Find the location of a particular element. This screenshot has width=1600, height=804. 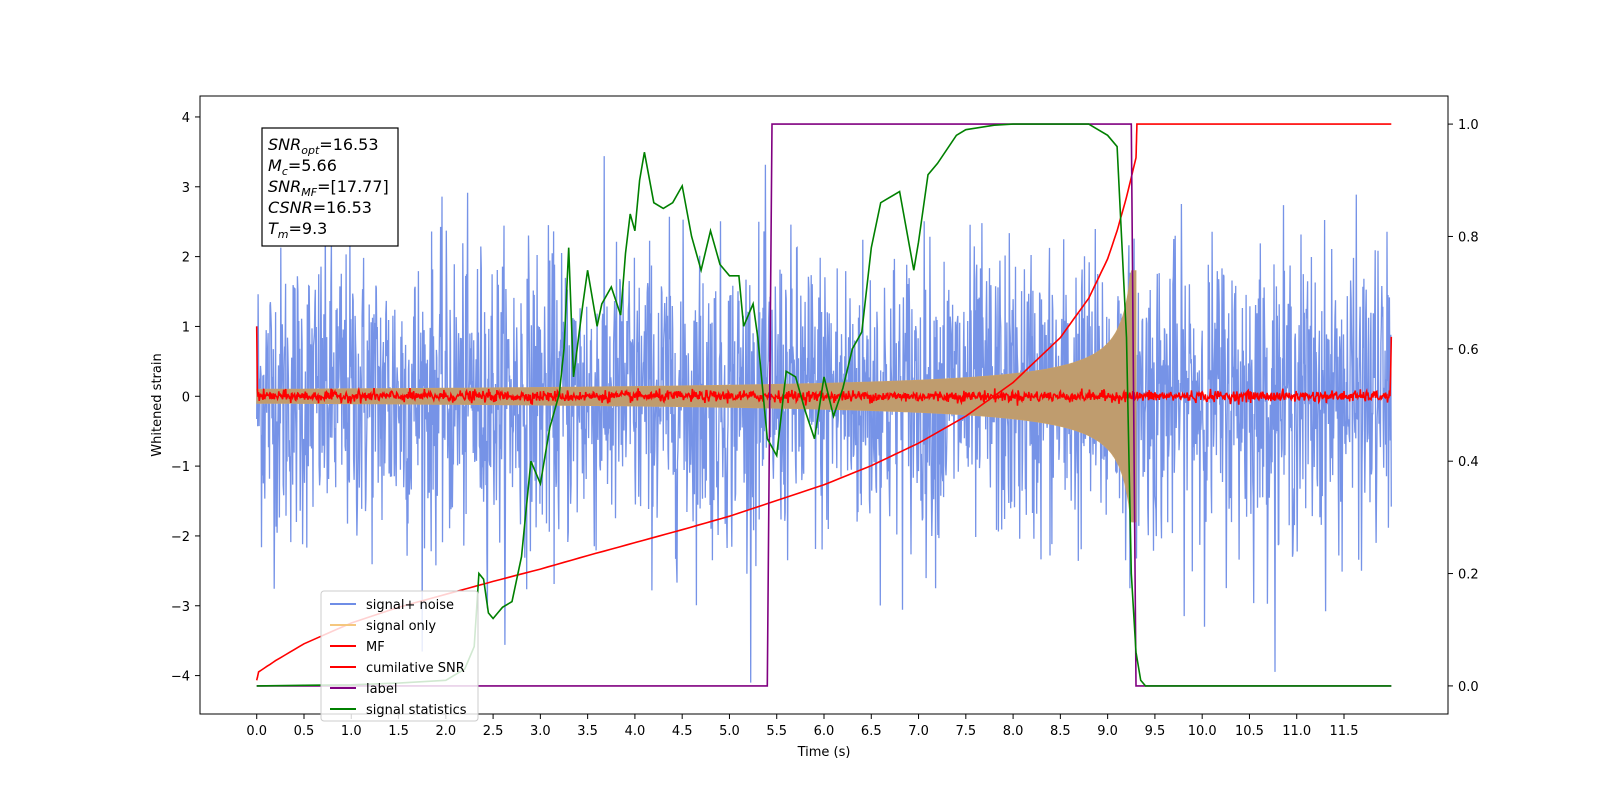

x-tick-label: 8.5 is located at coordinates (1060, 731).